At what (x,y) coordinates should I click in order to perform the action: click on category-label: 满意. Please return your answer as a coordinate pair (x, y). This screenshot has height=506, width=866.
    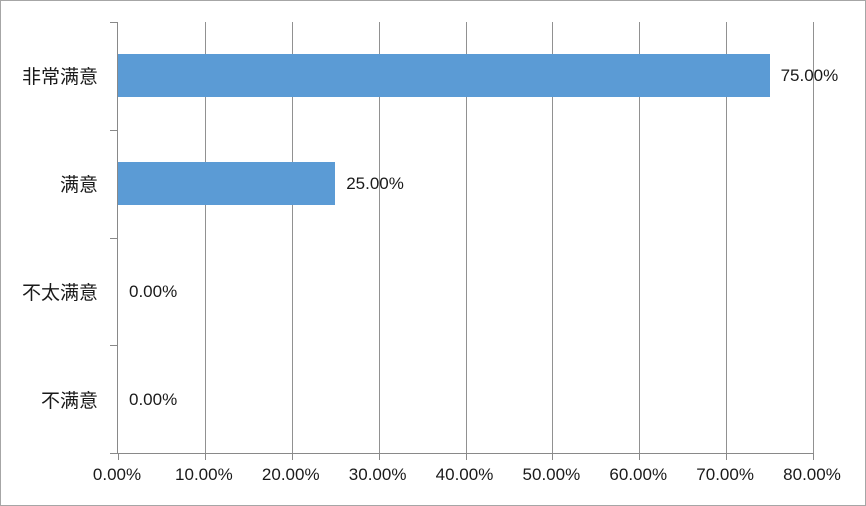
    Looking at the image, I should click on (78, 186).